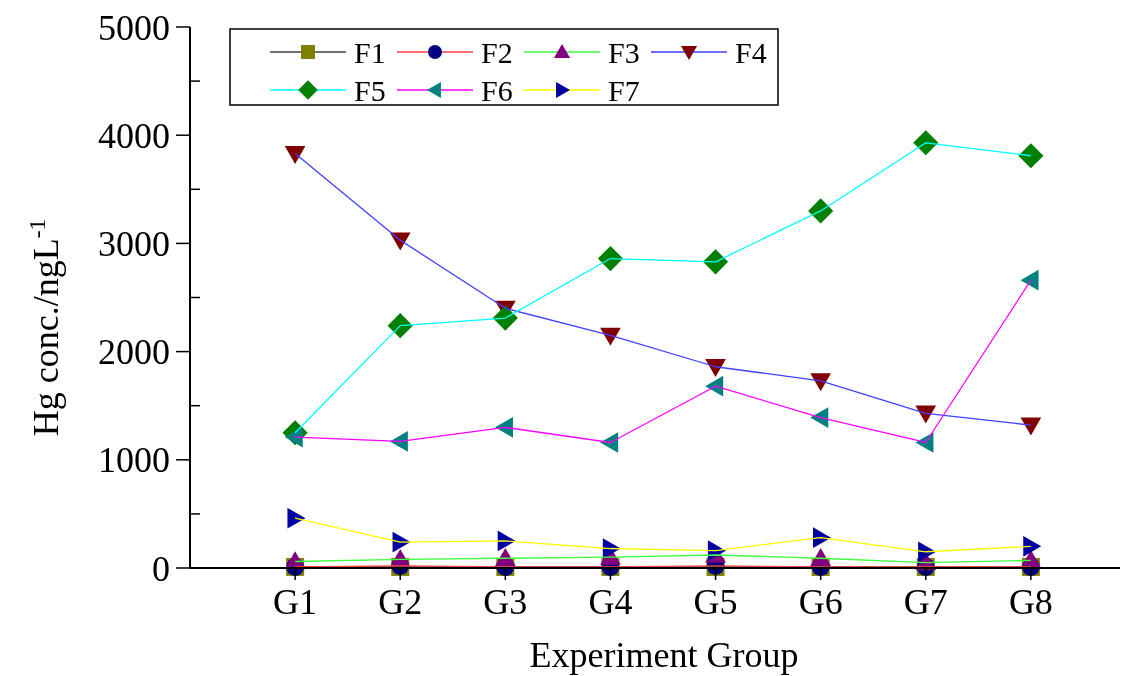  Describe the element at coordinates (134, 352) in the screenshot. I see `y-tick-label: 2000` at that location.